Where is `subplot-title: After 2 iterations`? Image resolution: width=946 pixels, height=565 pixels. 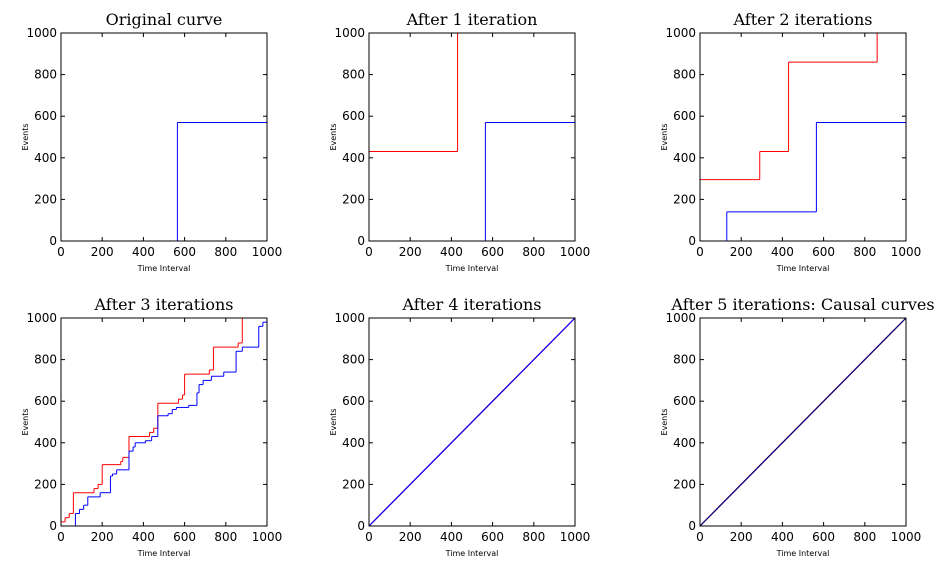 subplot-title: After 2 iterations is located at coordinates (803, 19).